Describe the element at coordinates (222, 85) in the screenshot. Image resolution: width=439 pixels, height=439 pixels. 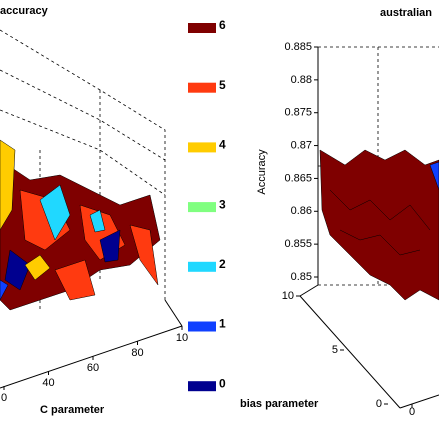
I see `colorbar-label: 5` at that location.